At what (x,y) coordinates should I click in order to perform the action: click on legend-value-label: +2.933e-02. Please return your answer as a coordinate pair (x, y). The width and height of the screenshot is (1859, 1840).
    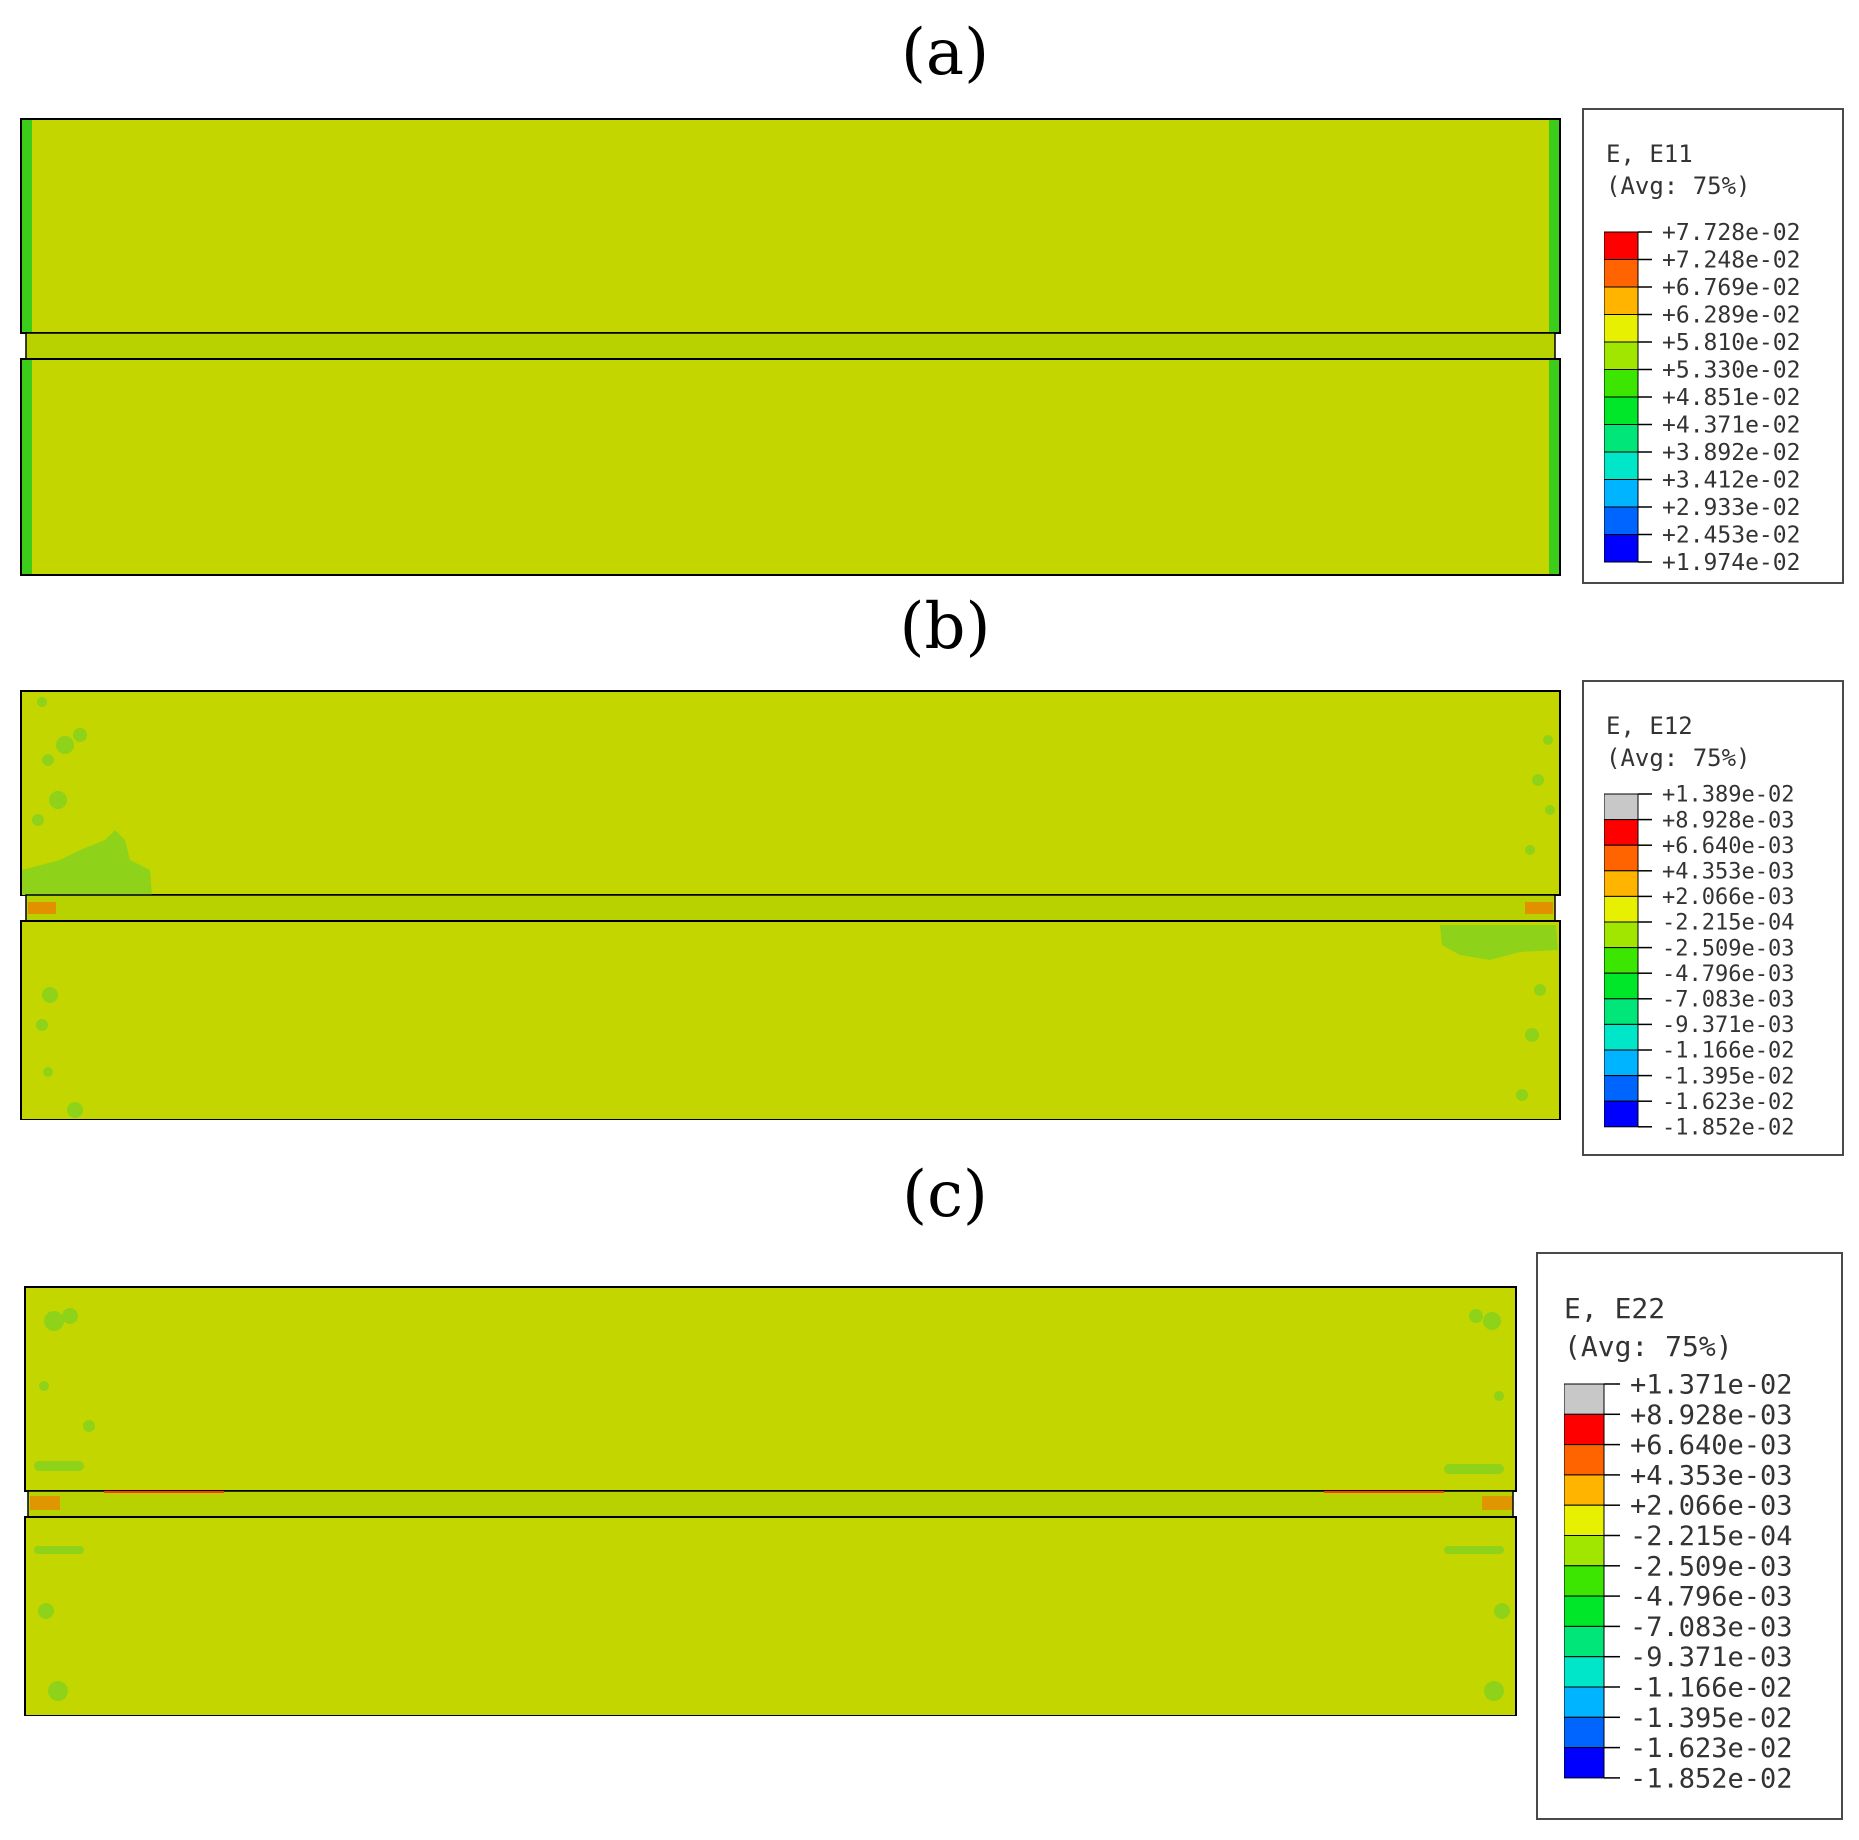
    Looking at the image, I should click on (1731, 508).